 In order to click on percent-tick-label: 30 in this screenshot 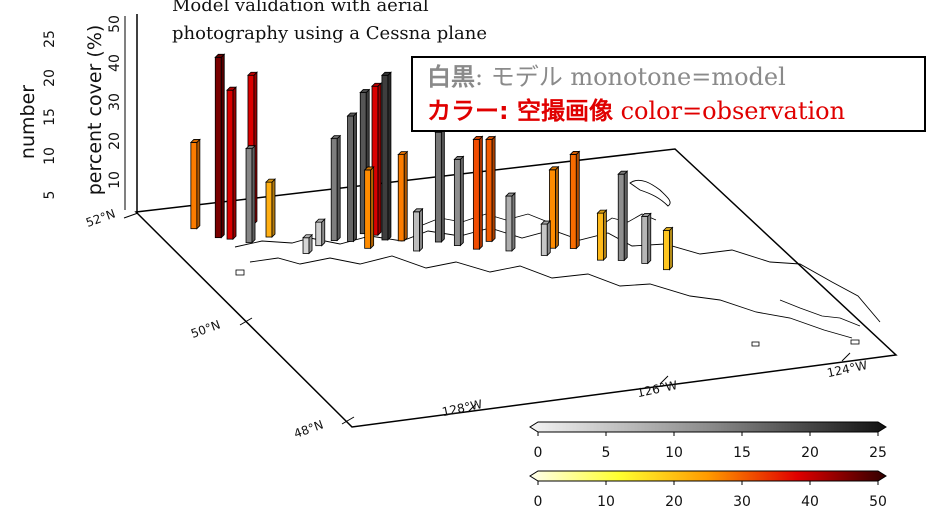, I will do `click(115, 102)`.